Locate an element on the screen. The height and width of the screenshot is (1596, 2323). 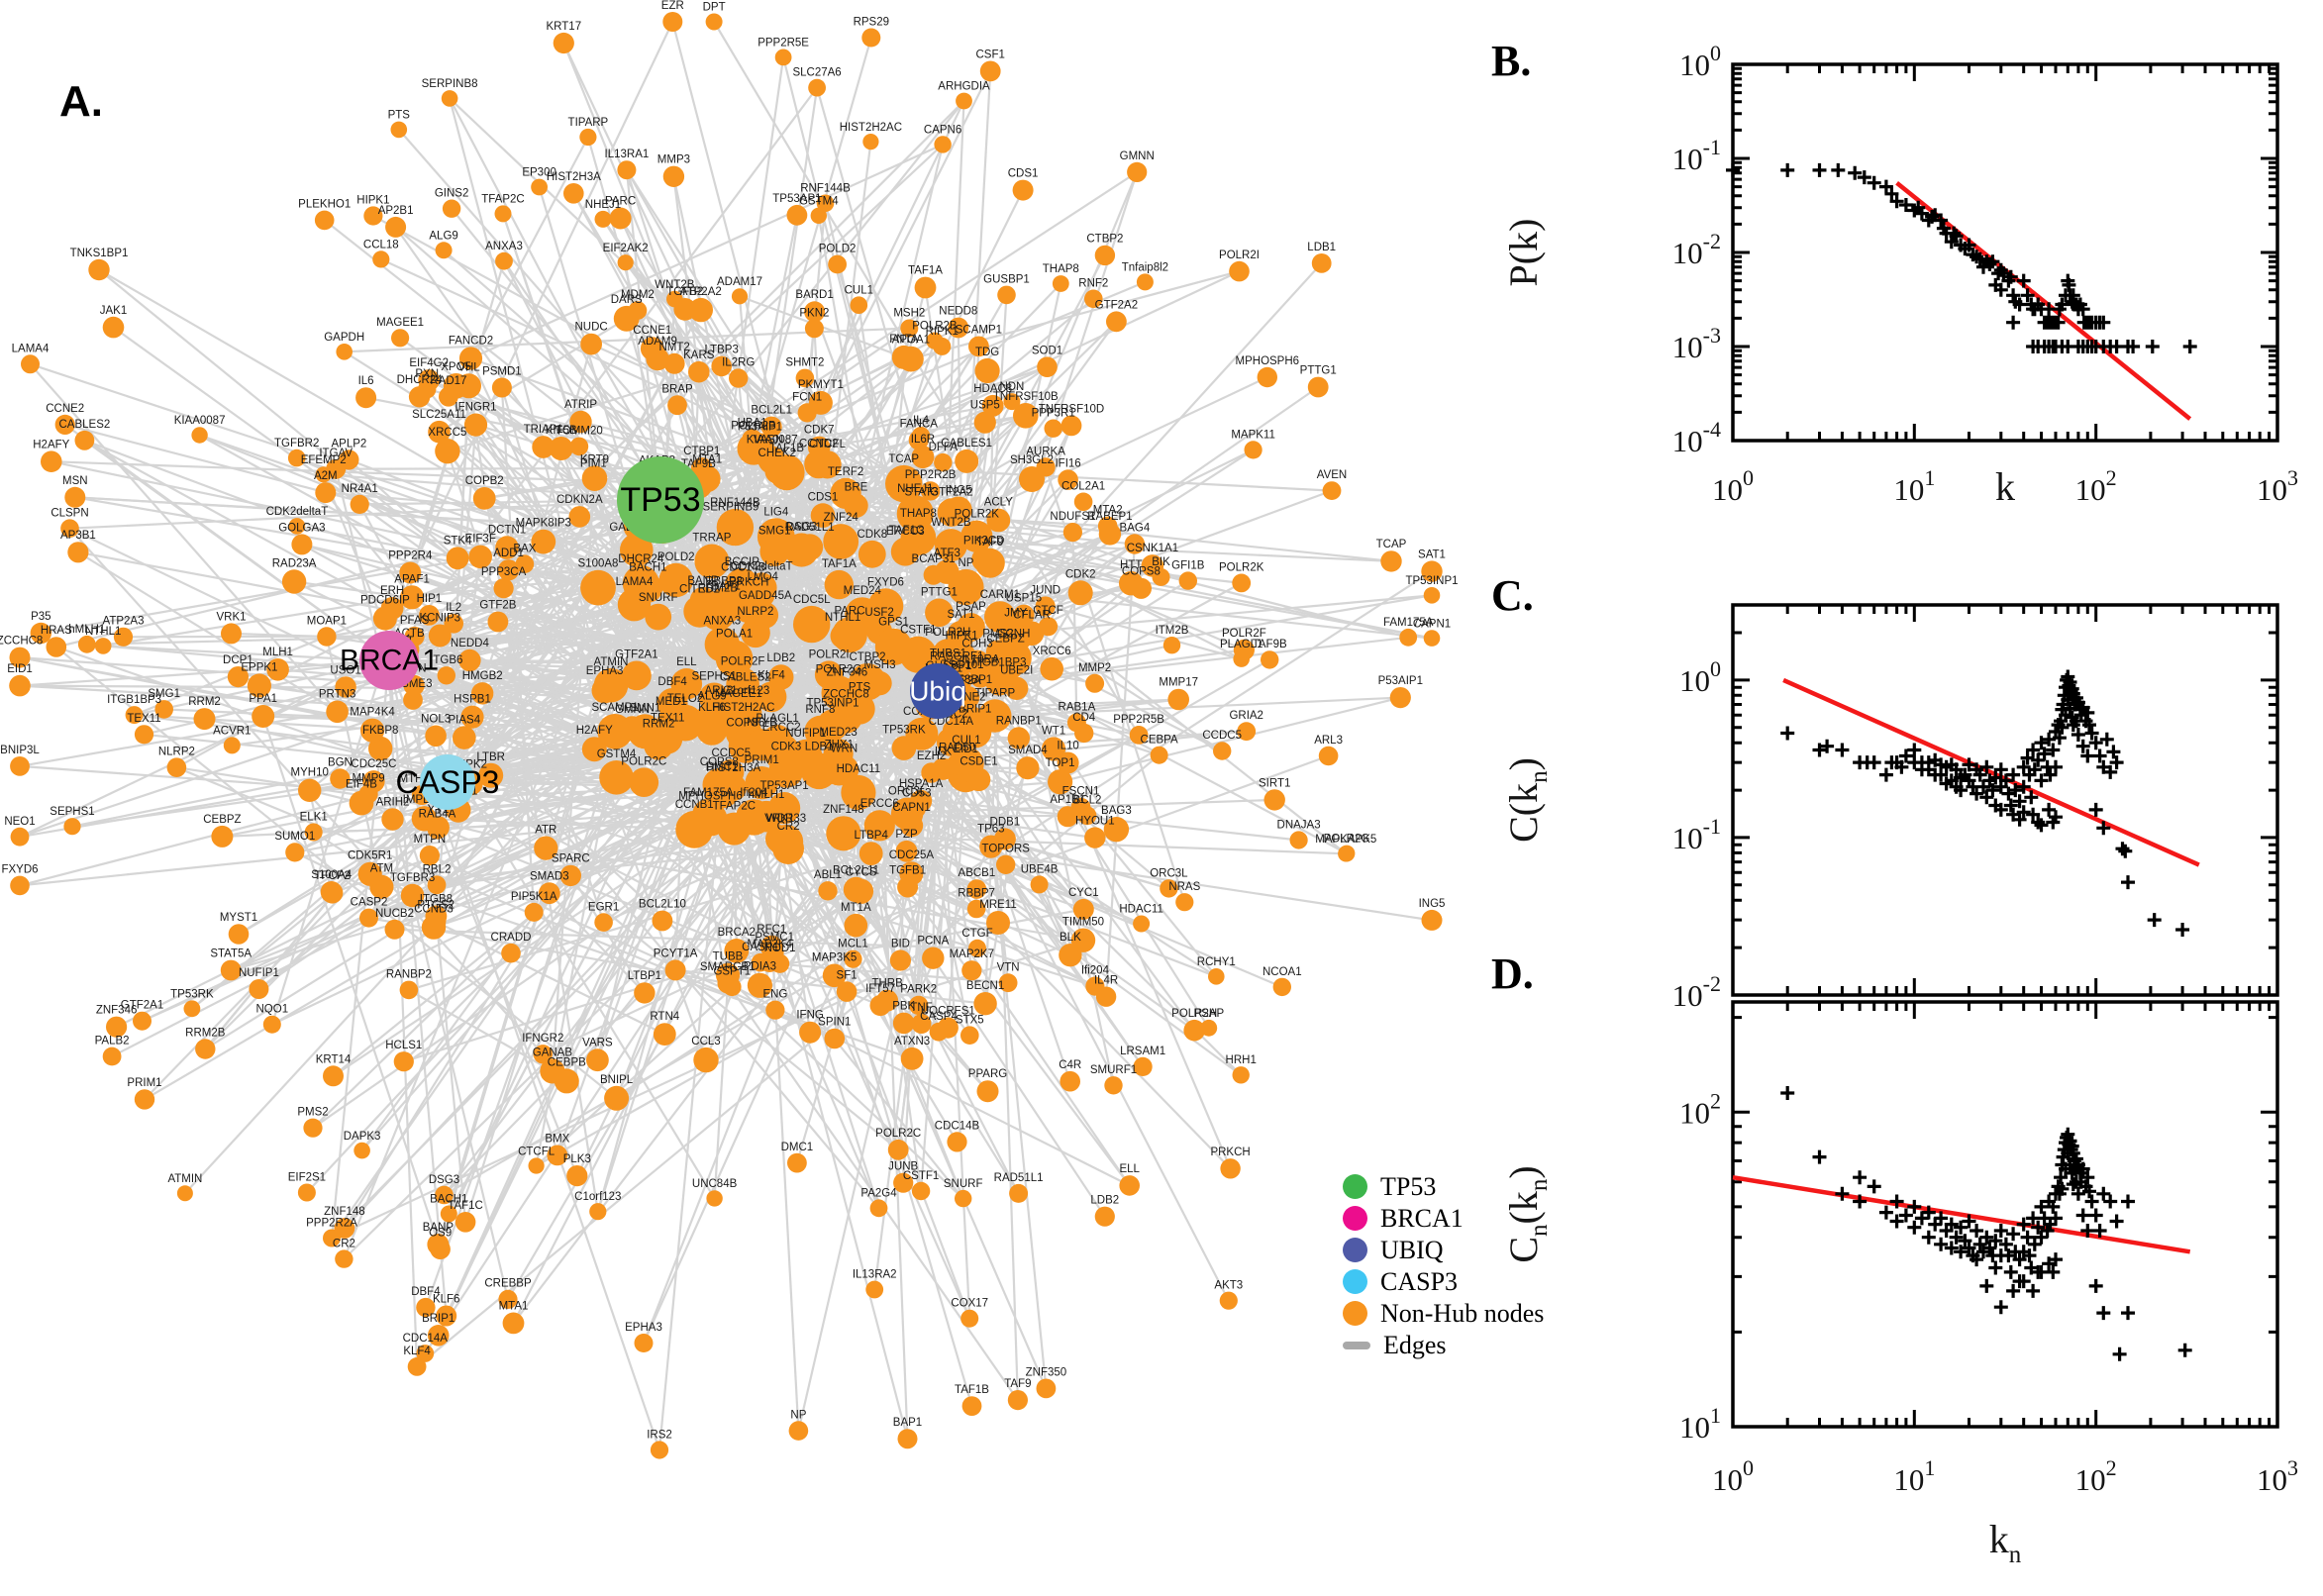
tick-label: 10³ is located at coordinates (2278, 1476).